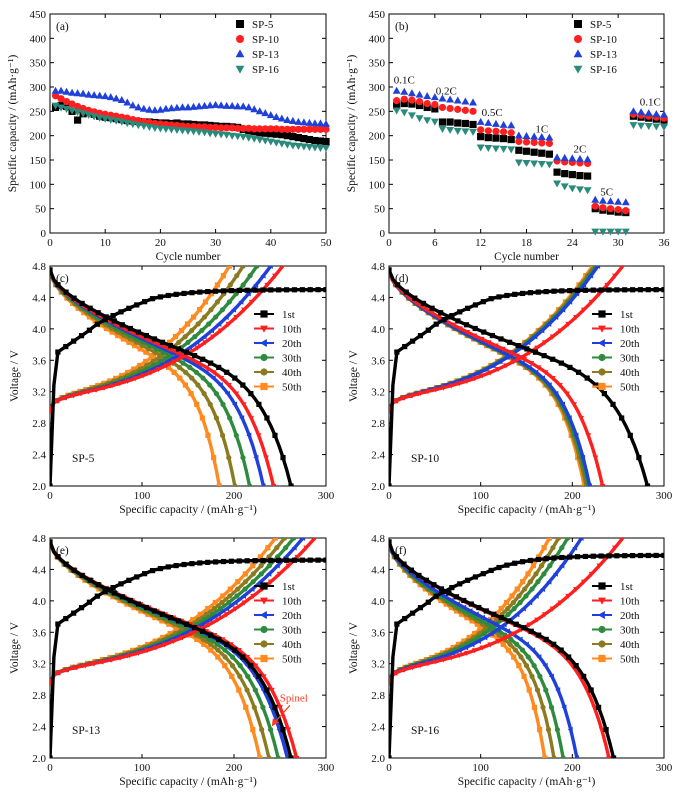 The image size is (684, 799). Describe the element at coordinates (39, 424) in the screenshot. I see `y-tick-label: 2.8` at that location.